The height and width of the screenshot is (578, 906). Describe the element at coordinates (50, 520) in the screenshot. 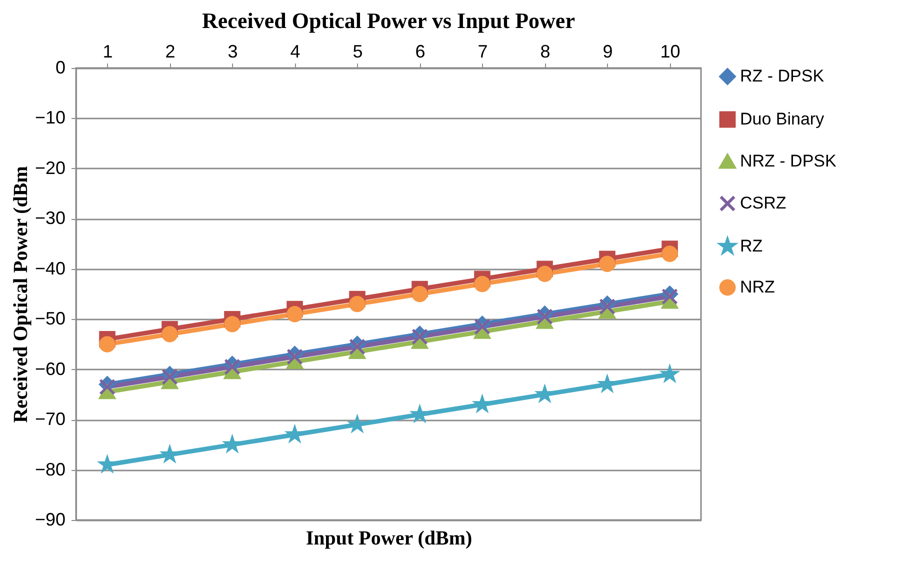

I see `y-tick-label: −90` at that location.